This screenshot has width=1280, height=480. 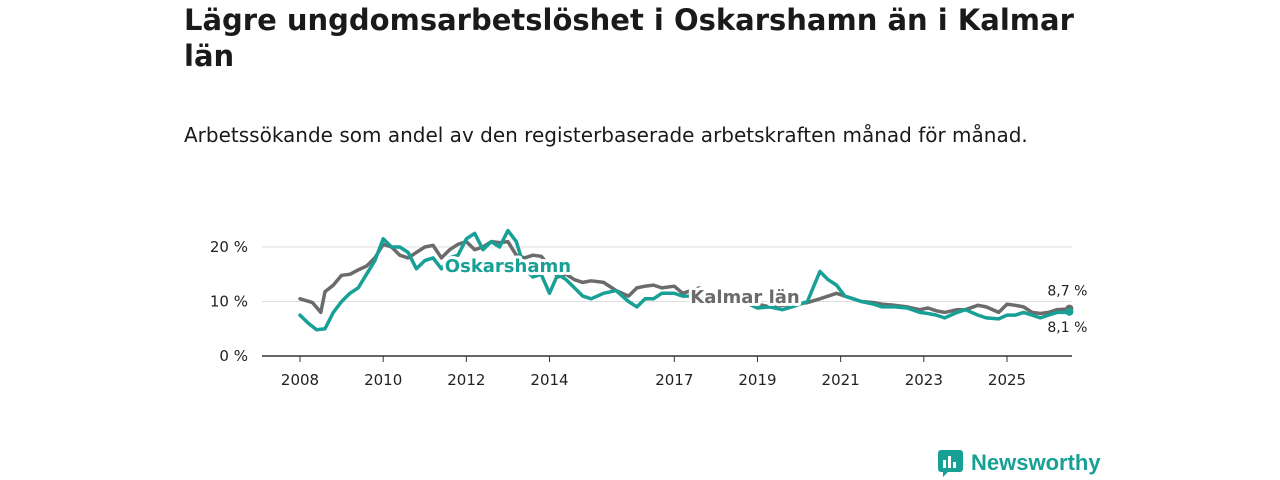 What do you see at coordinates (1007, 380) in the screenshot?
I see `x-tick-label: 2025` at bounding box center [1007, 380].